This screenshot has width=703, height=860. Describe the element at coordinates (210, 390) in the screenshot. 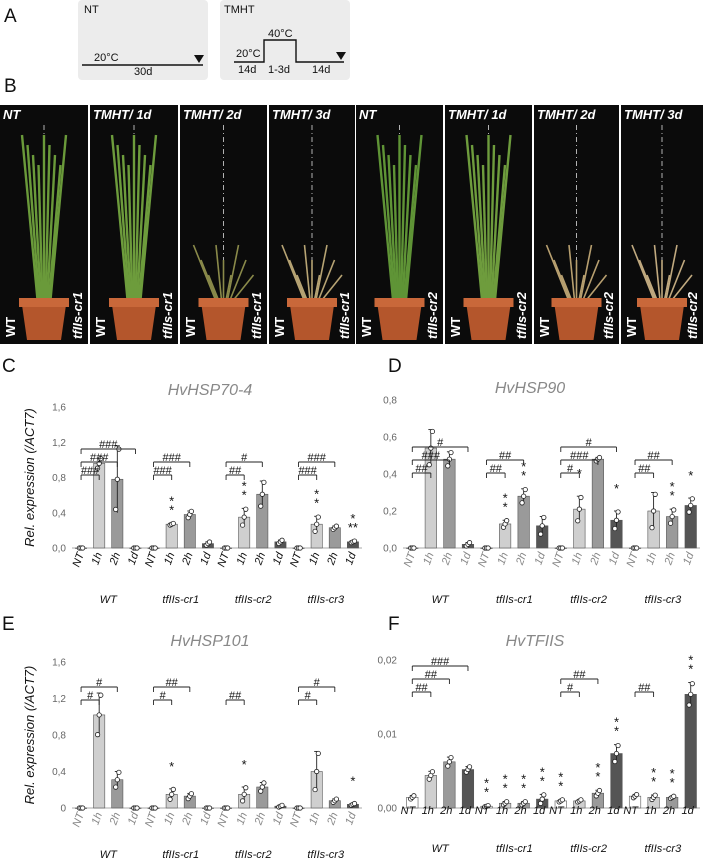

I see `chart-title: HvHSP70-4` at that location.